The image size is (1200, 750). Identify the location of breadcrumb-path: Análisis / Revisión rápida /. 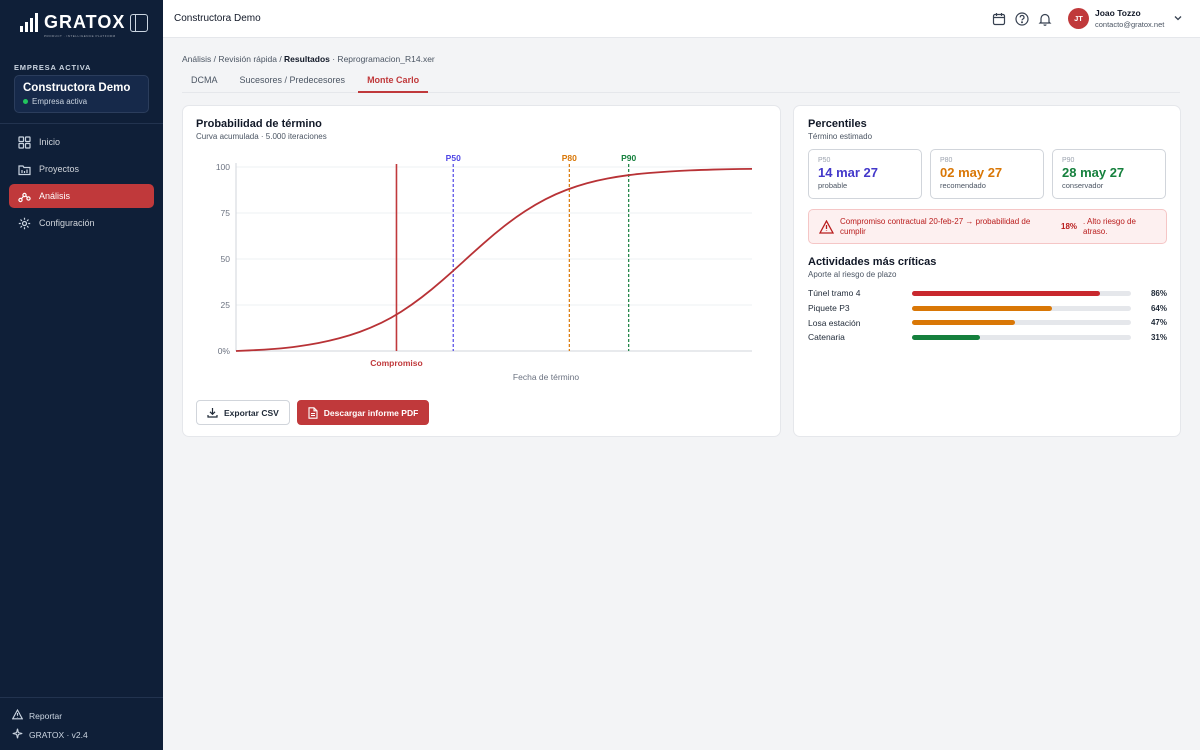
(233, 59).